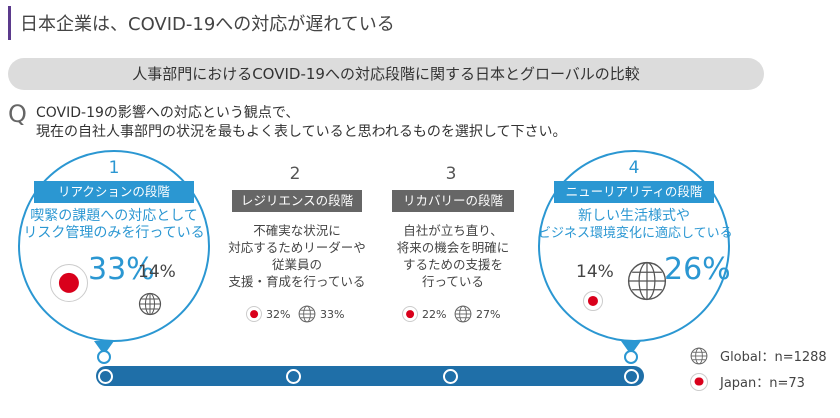  Describe the element at coordinates (595, 272) in the screenshot. I see `stage-4-japan-value: 14%` at that location.